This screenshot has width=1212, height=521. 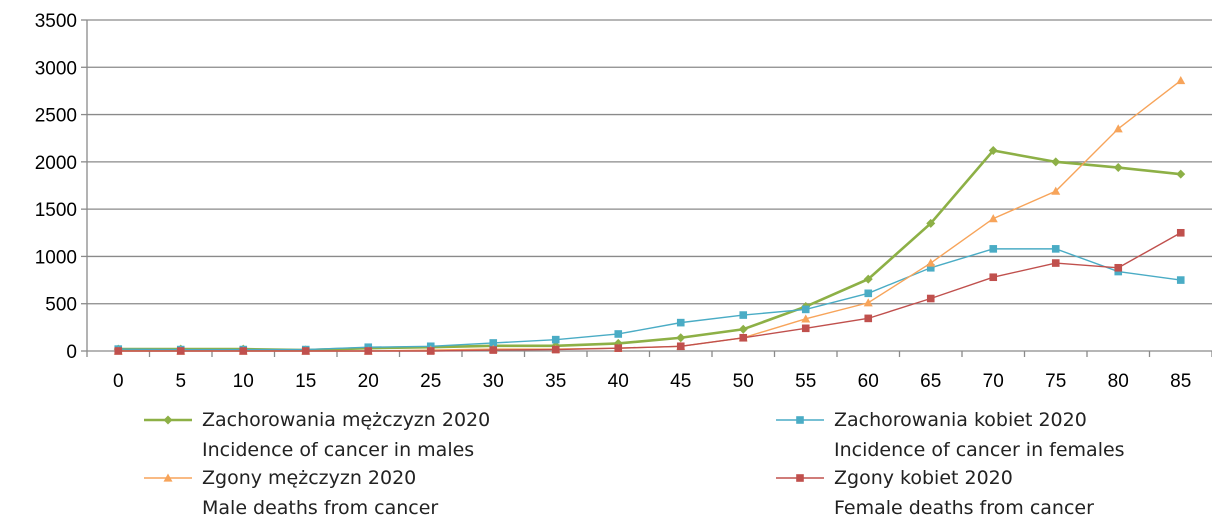 I want to click on x-tick-label: 45, so click(x=680, y=381).